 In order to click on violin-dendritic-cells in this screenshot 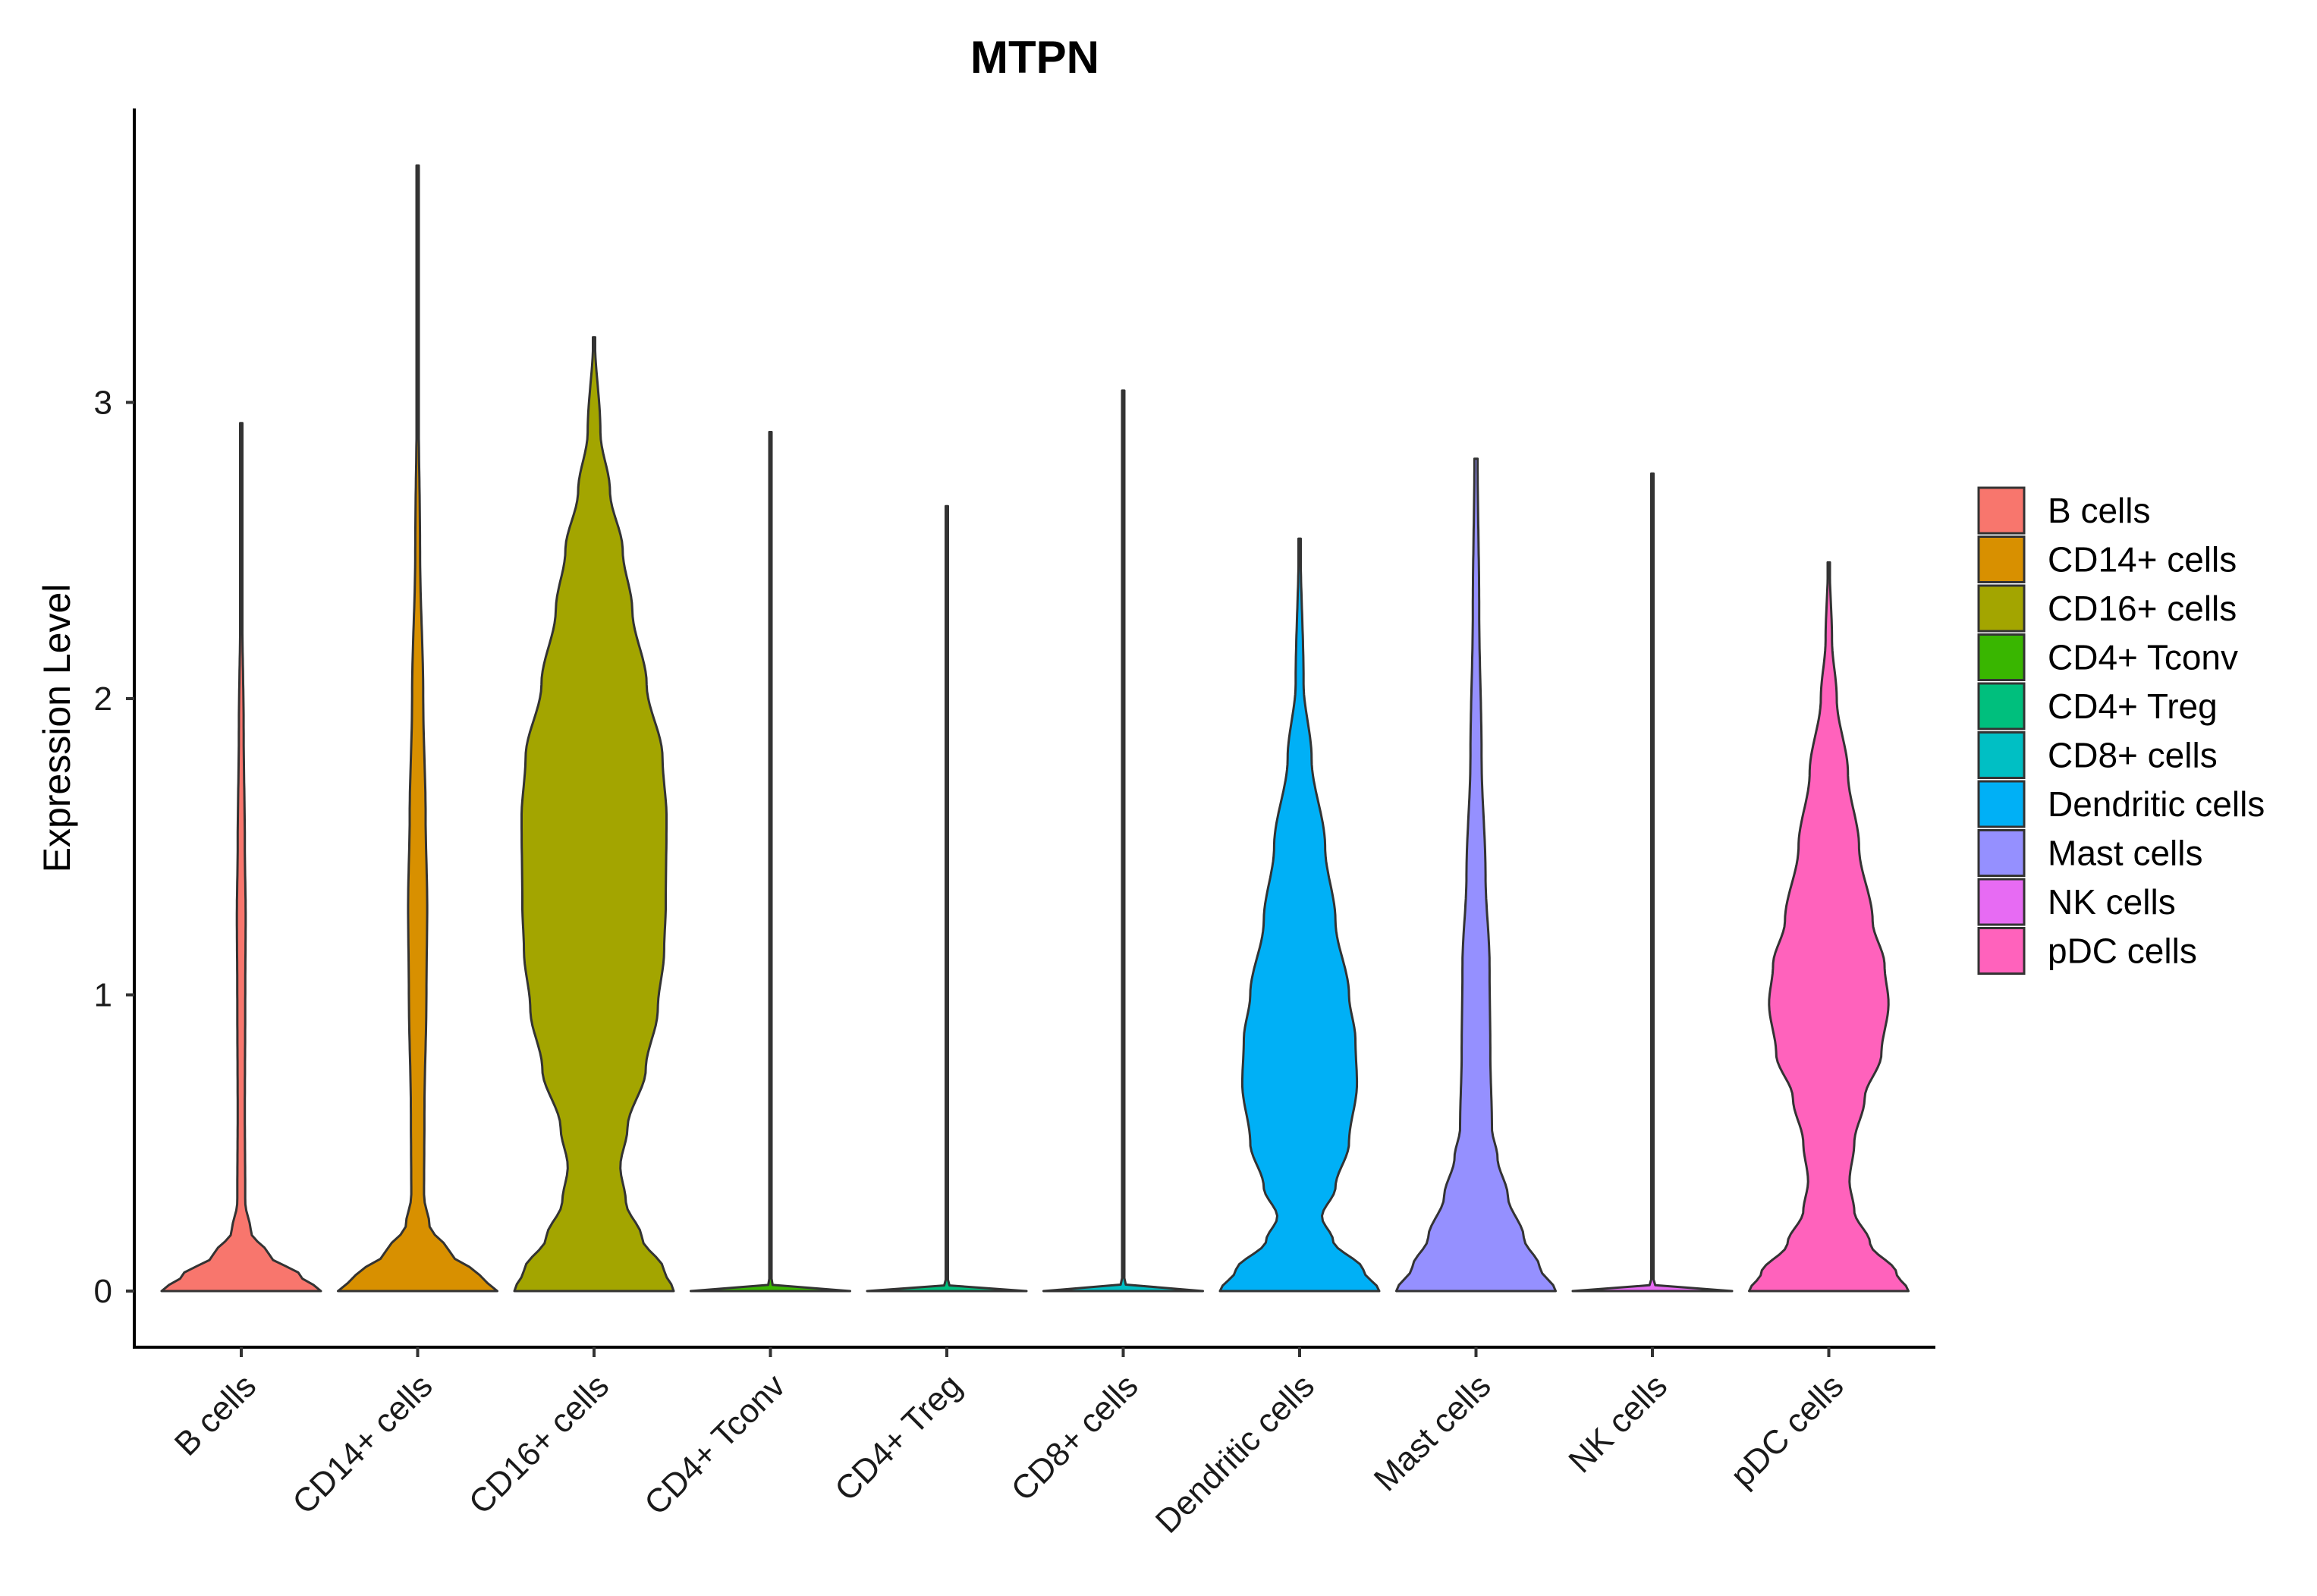, I will do `click(1299, 915)`.